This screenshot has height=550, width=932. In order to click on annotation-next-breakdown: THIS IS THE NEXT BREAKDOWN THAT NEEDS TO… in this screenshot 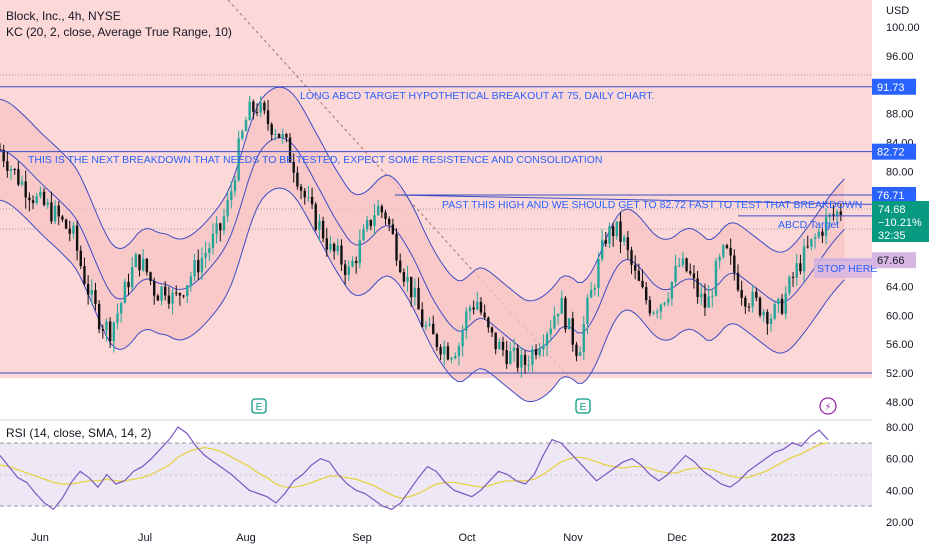, I will do `click(315, 160)`.